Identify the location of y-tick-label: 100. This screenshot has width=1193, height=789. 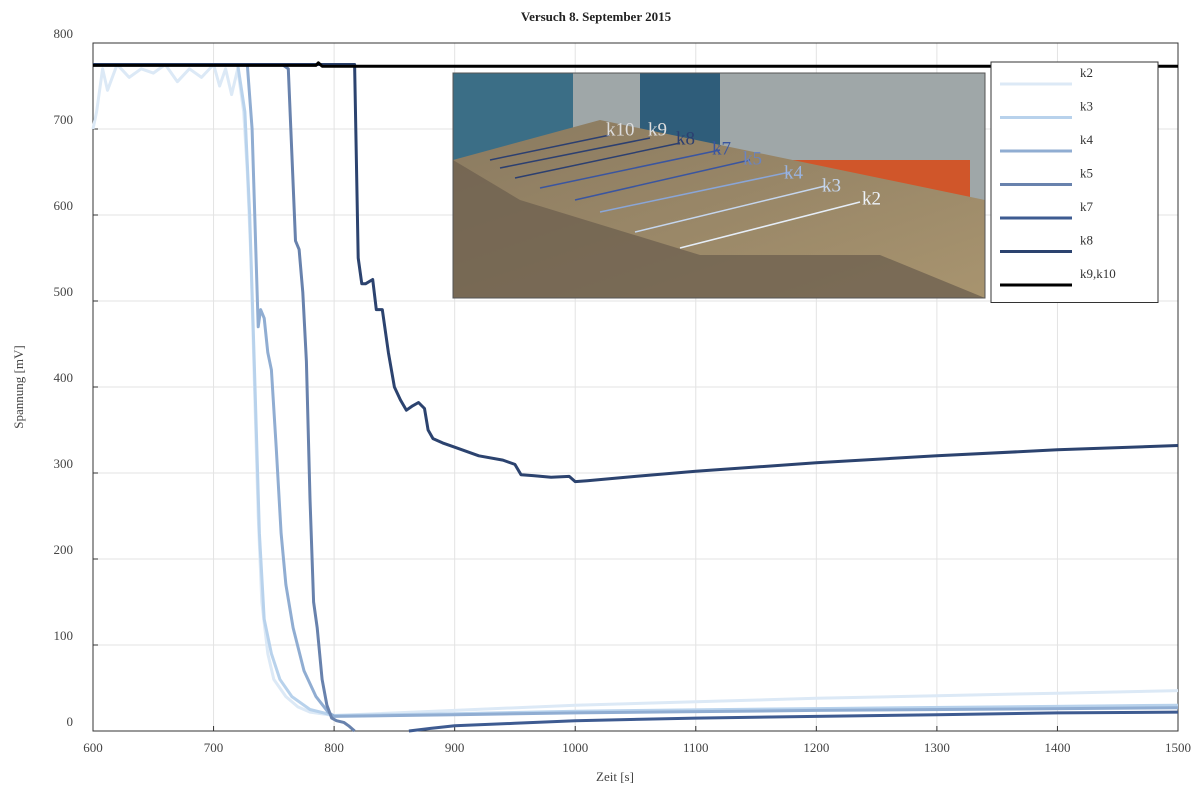
(64, 635).